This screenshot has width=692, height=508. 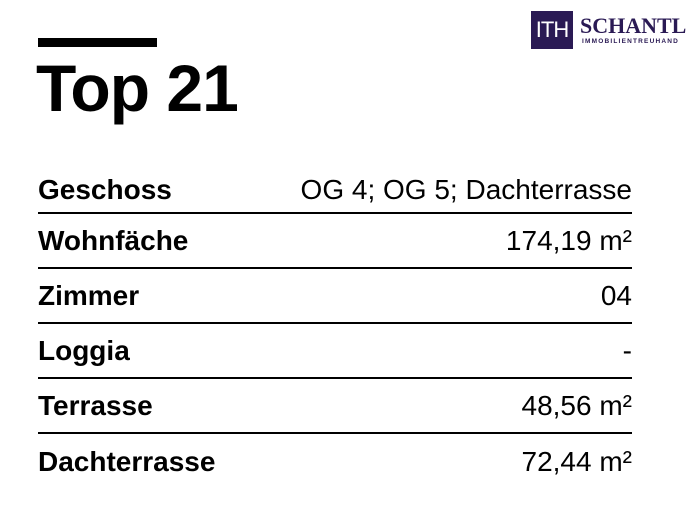 What do you see at coordinates (335, 241) in the screenshot?
I see `table-row: Wohnfäche 174,19 m²` at bounding box center [335, 241].